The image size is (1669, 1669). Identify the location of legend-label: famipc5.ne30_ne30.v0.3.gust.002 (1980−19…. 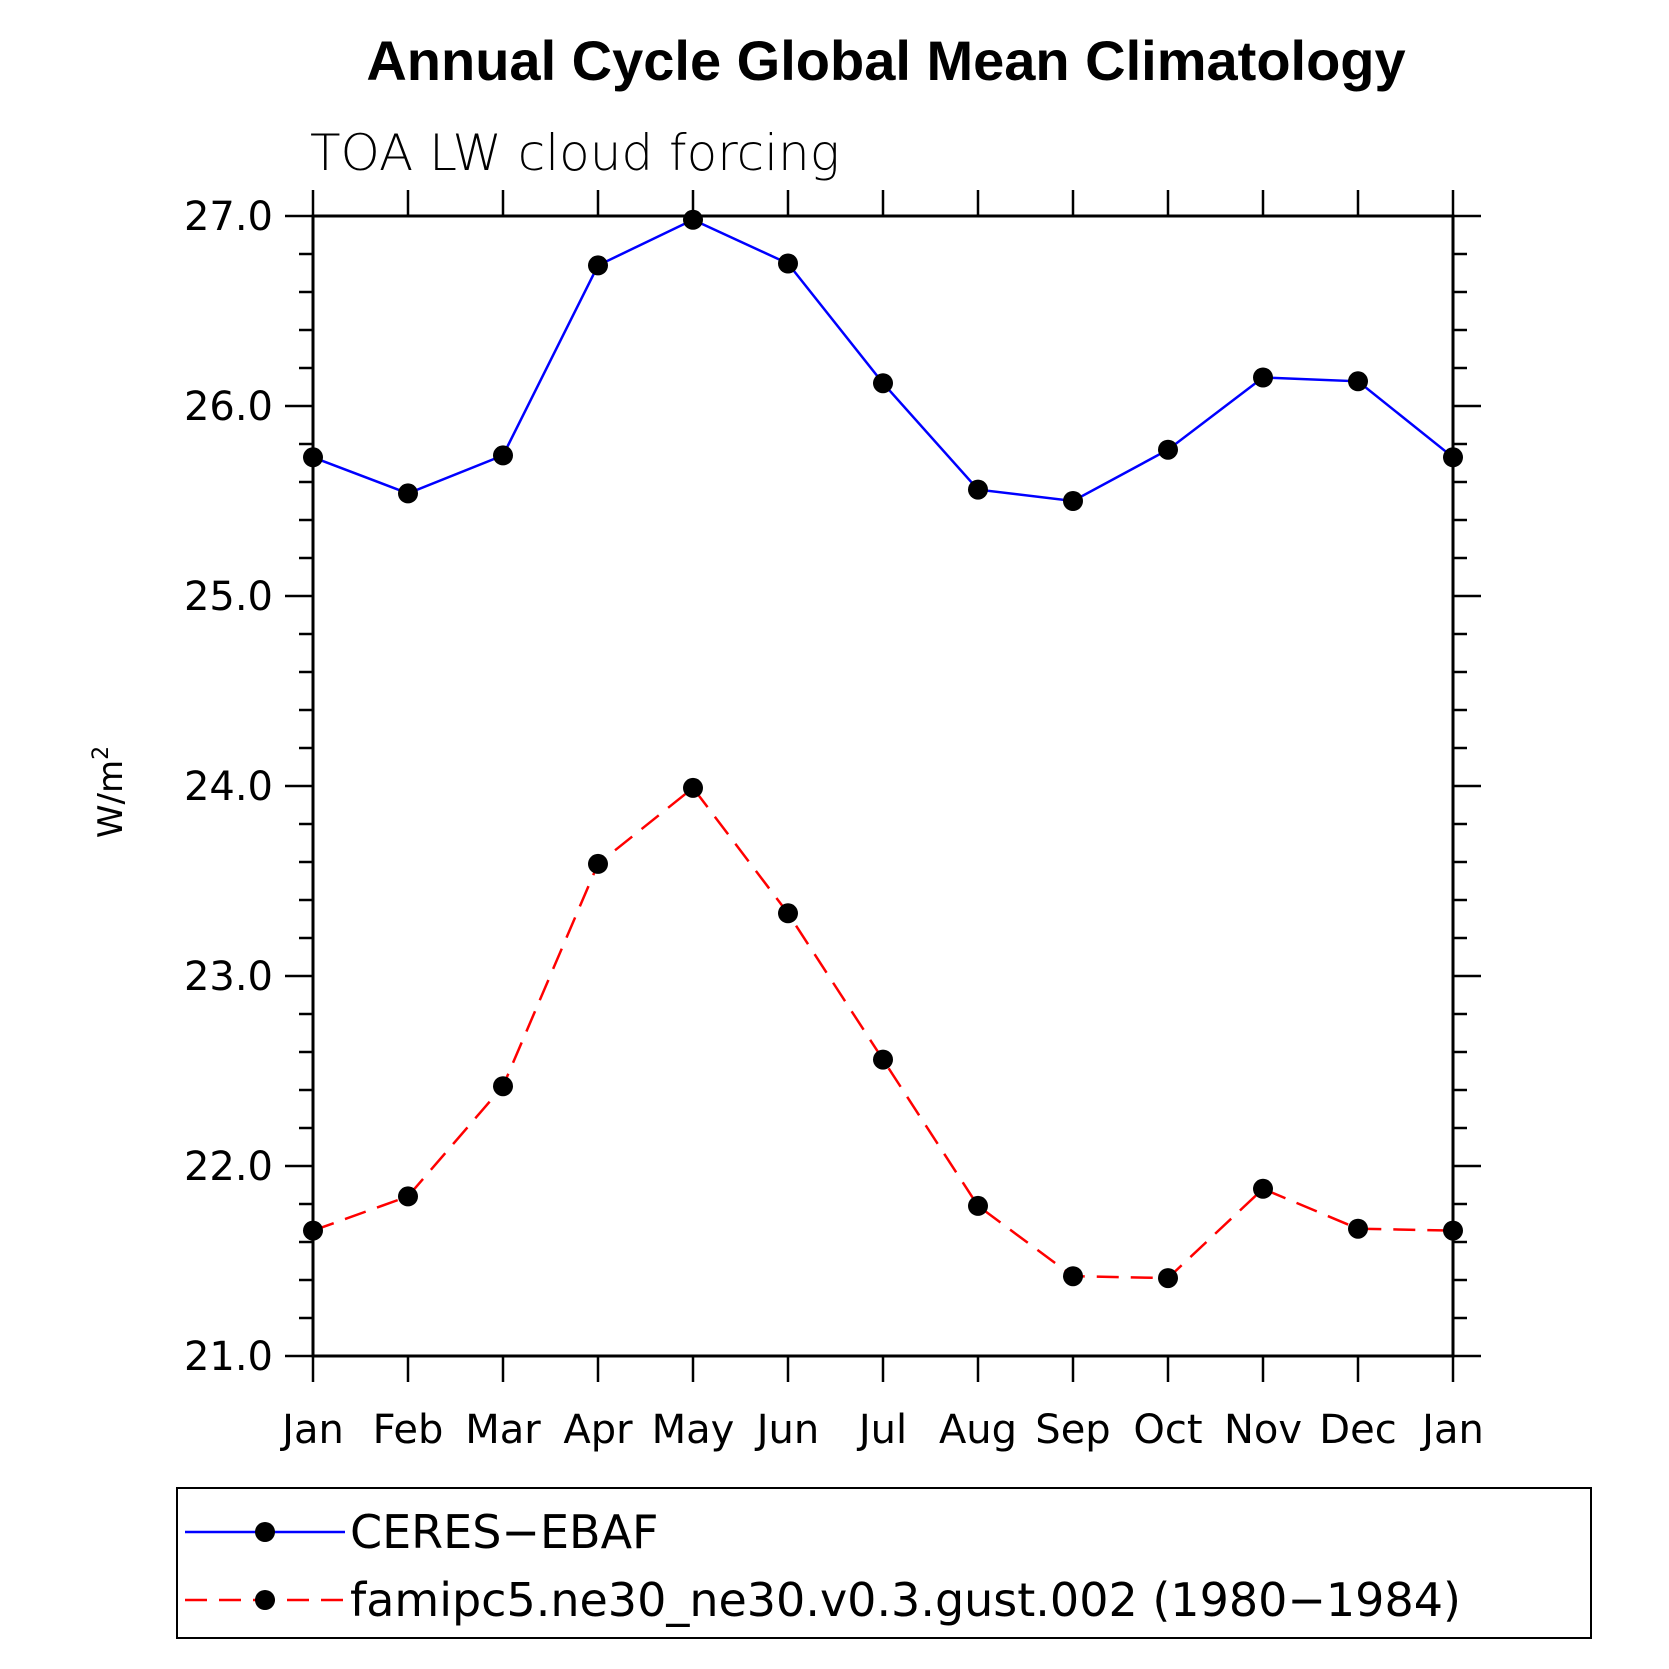
(905, 1600).